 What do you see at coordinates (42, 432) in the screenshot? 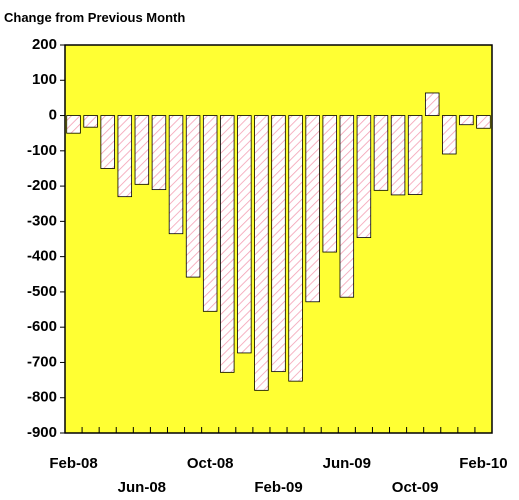
I see `y-tick-label: -900` at bounding box center [42, 432].